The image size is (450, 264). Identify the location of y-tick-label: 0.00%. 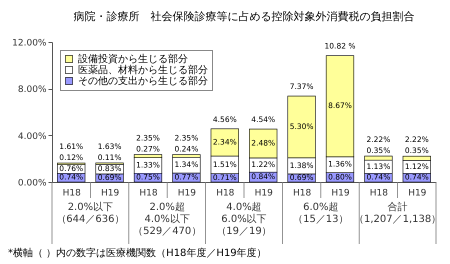
(32, 183).